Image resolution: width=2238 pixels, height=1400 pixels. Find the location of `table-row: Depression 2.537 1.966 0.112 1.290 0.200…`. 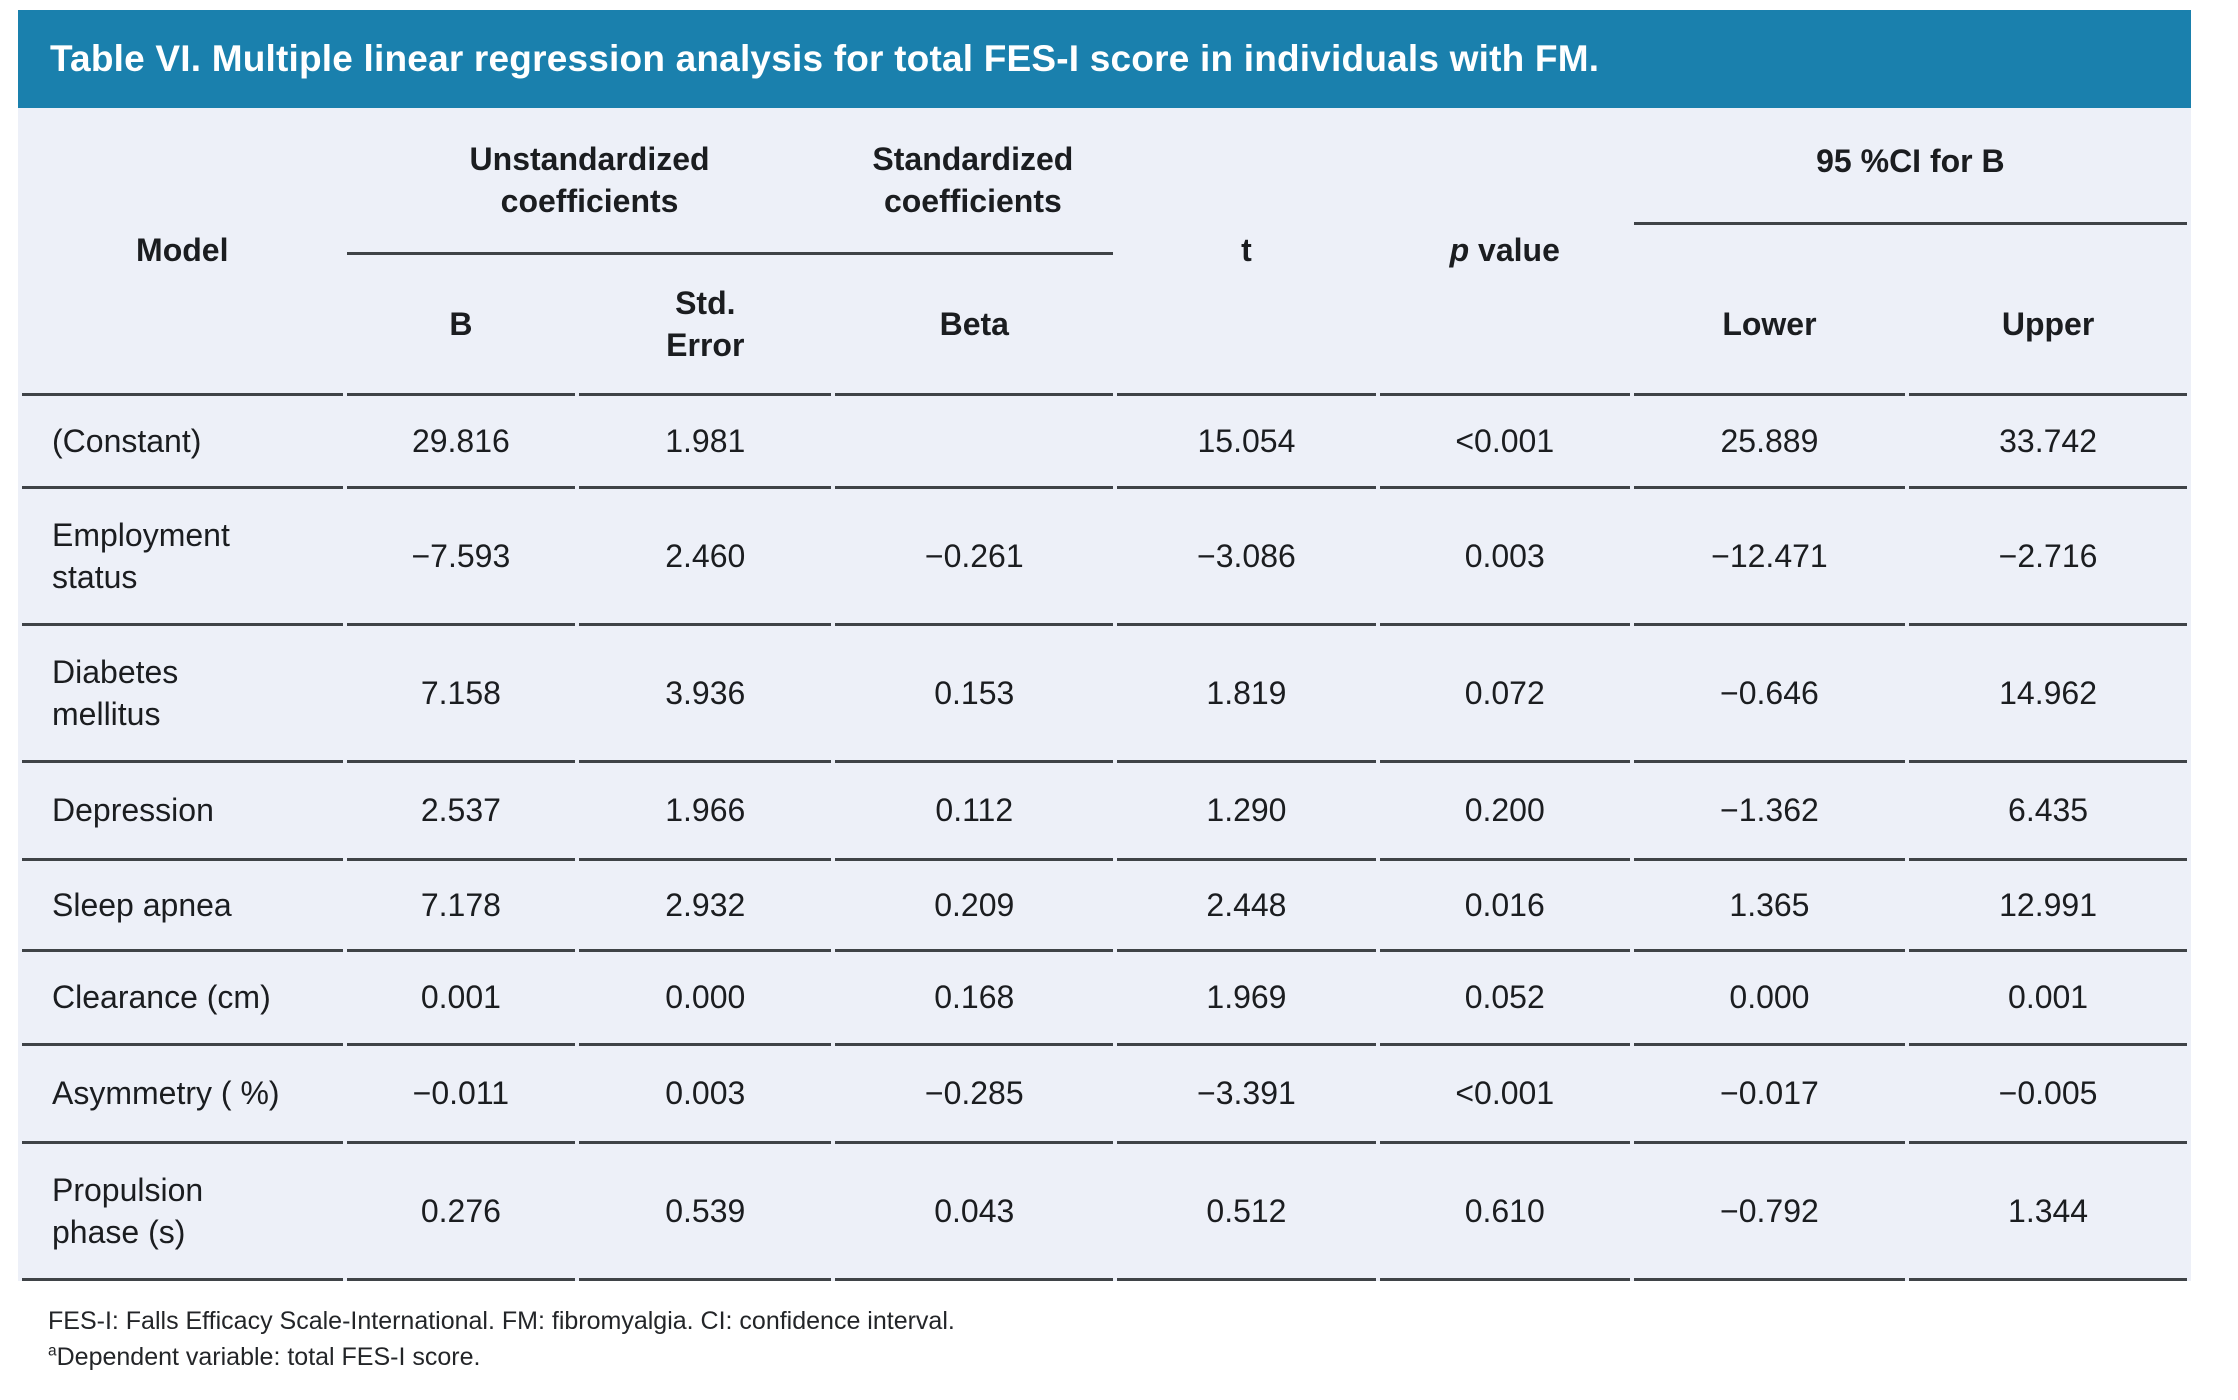

table-row: Depression 2.537 1.966 0.112 1.290 0.200… is located at coordinates (1104, 809).